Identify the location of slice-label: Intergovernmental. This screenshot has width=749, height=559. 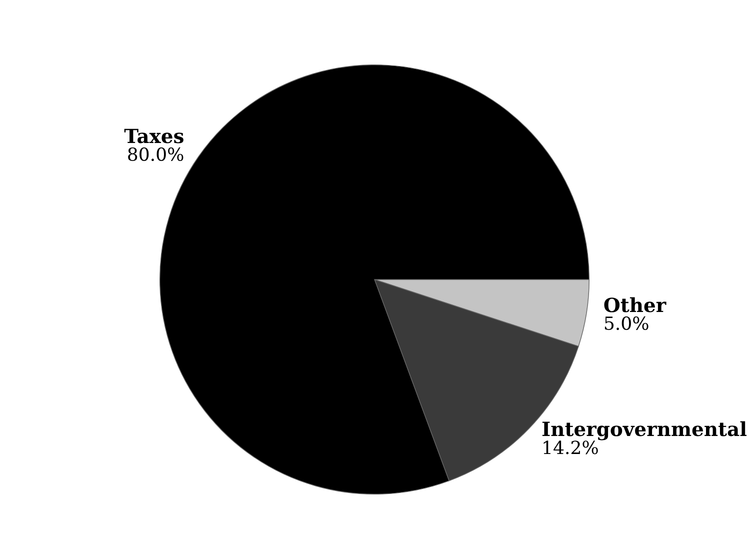
(644, 430).